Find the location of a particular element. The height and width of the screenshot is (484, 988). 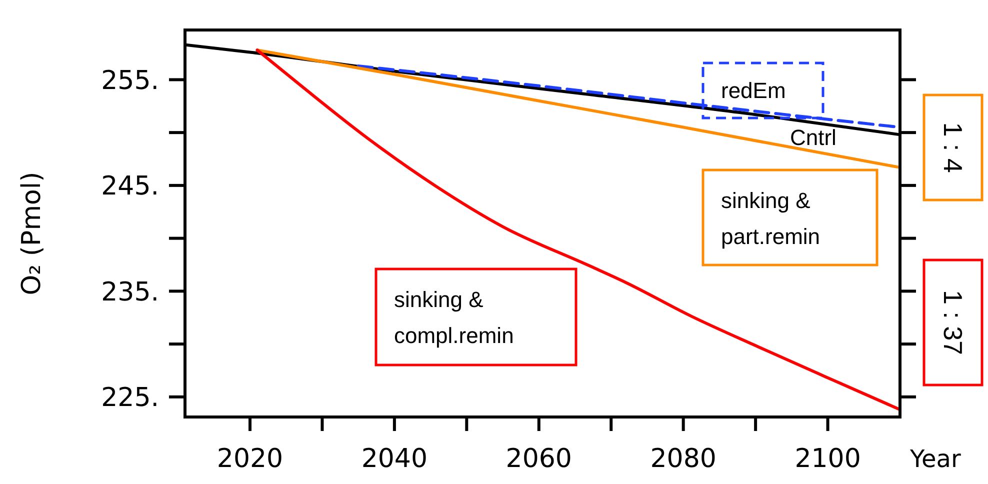

x-tick-label: 2100 is located at coordinates (827, 459).